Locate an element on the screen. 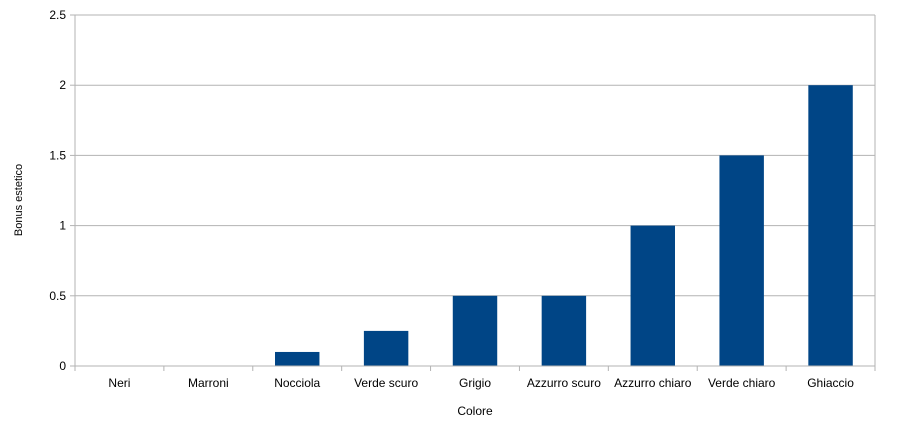  y-tick-label: 2 is located at coordinates (62, 85).